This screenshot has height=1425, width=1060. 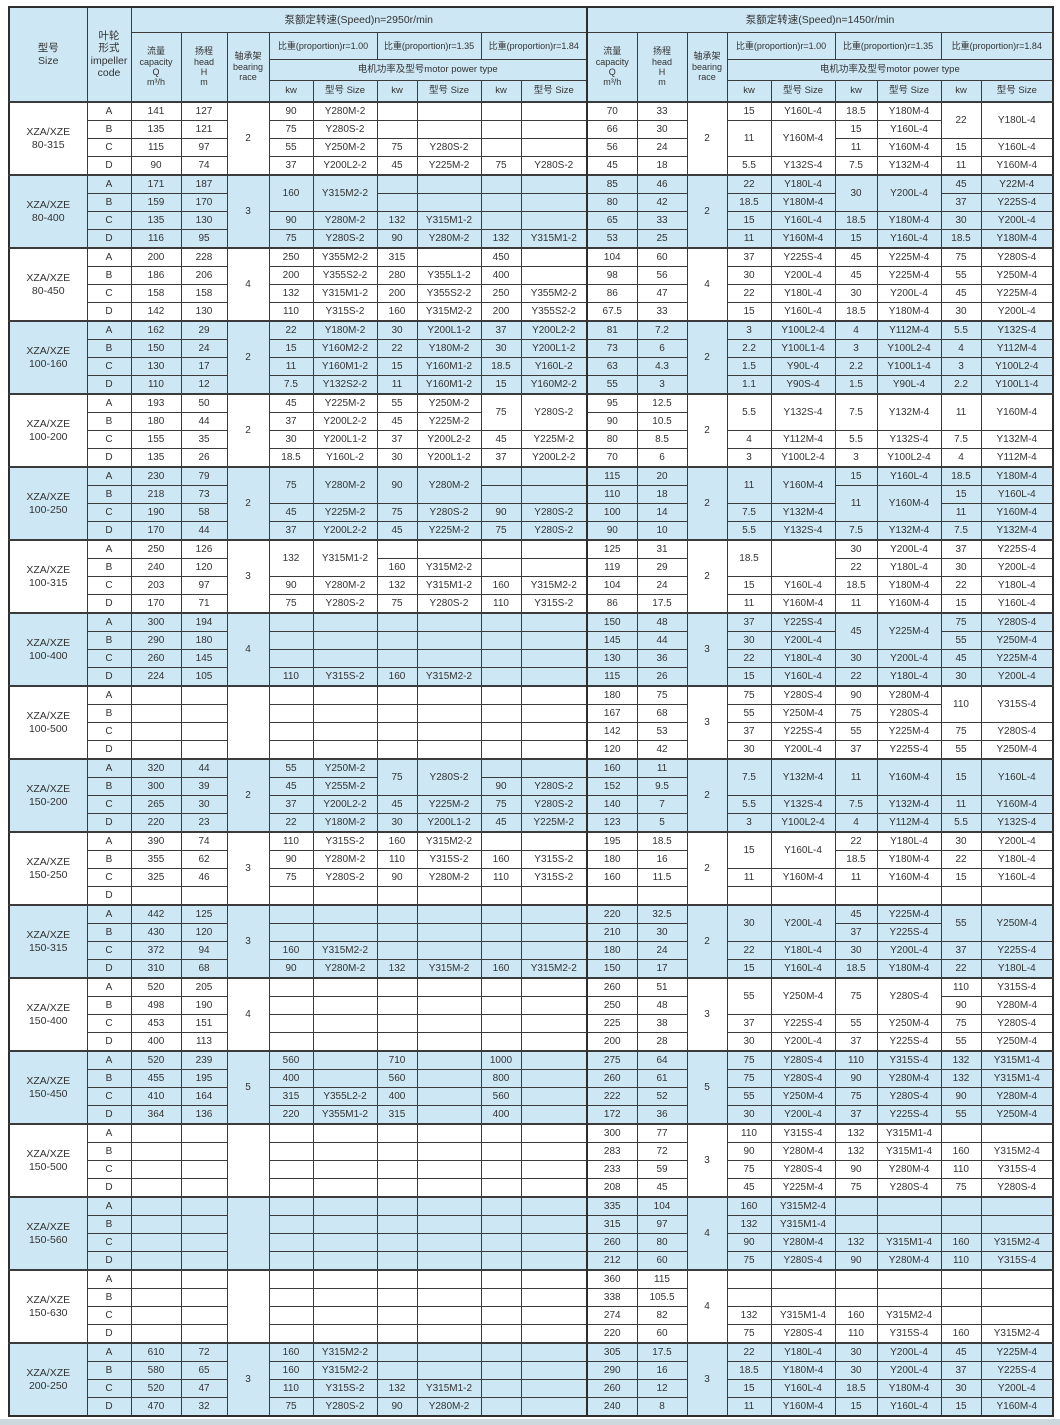 I want to click on motor-model-2950-cell: Y180M-2, so click(x=449, y=348).